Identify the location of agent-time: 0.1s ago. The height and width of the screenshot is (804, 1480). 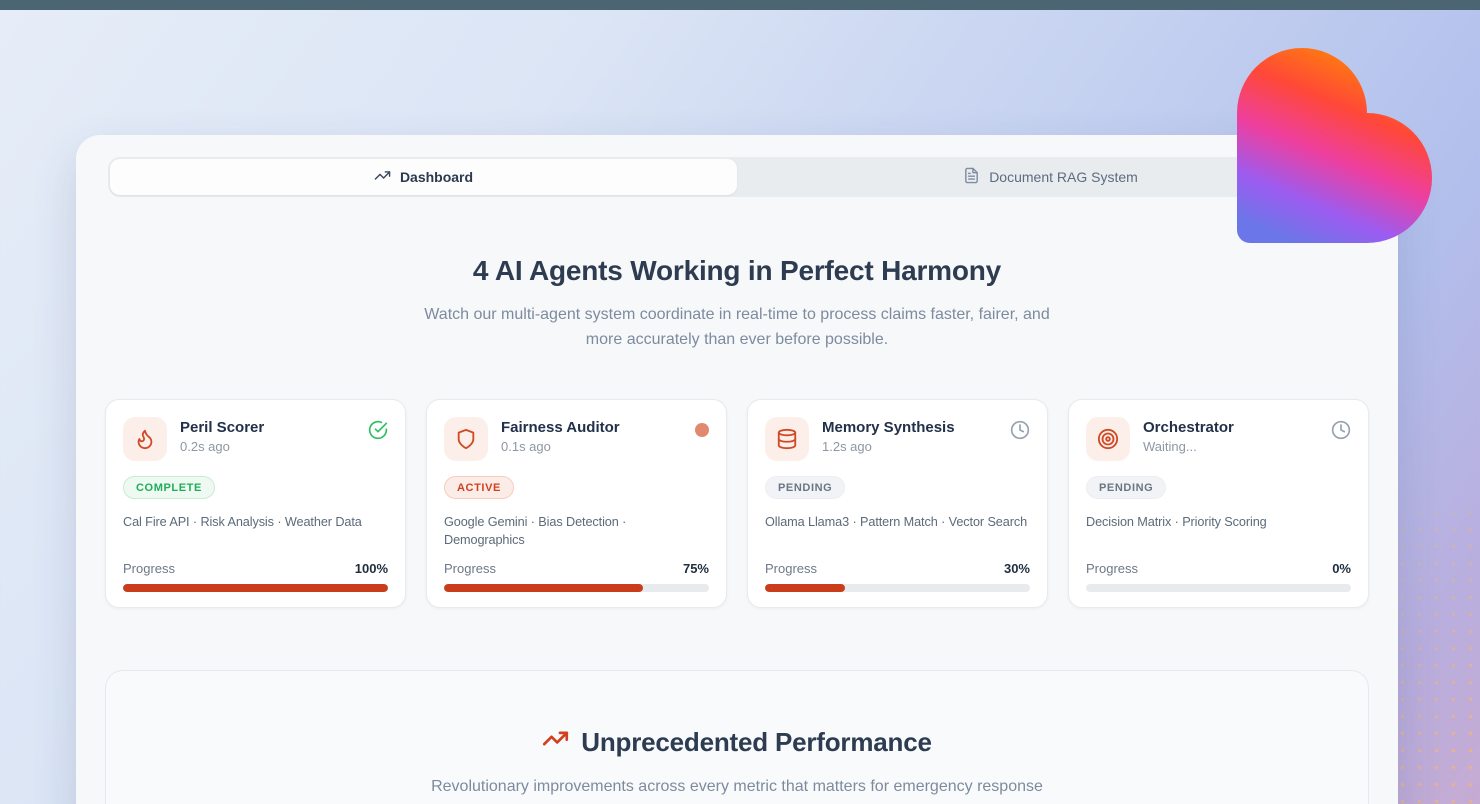
(526, 446).